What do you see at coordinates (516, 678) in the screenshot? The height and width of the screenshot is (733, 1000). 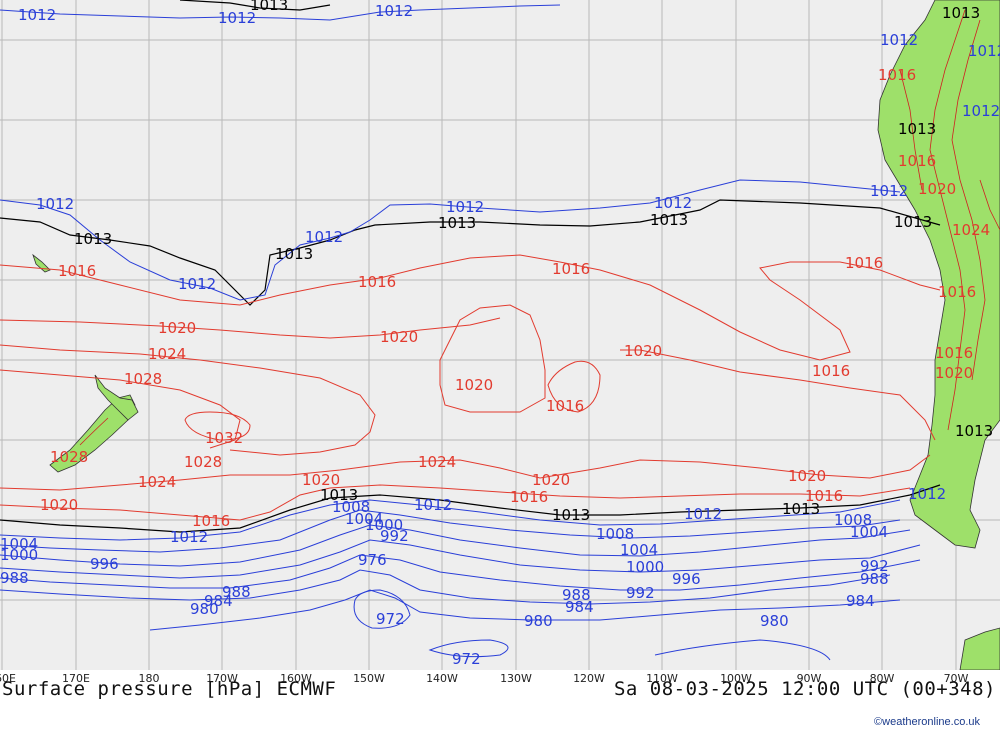 I see `lon-label: 130W` at bounding box center [516, 678].